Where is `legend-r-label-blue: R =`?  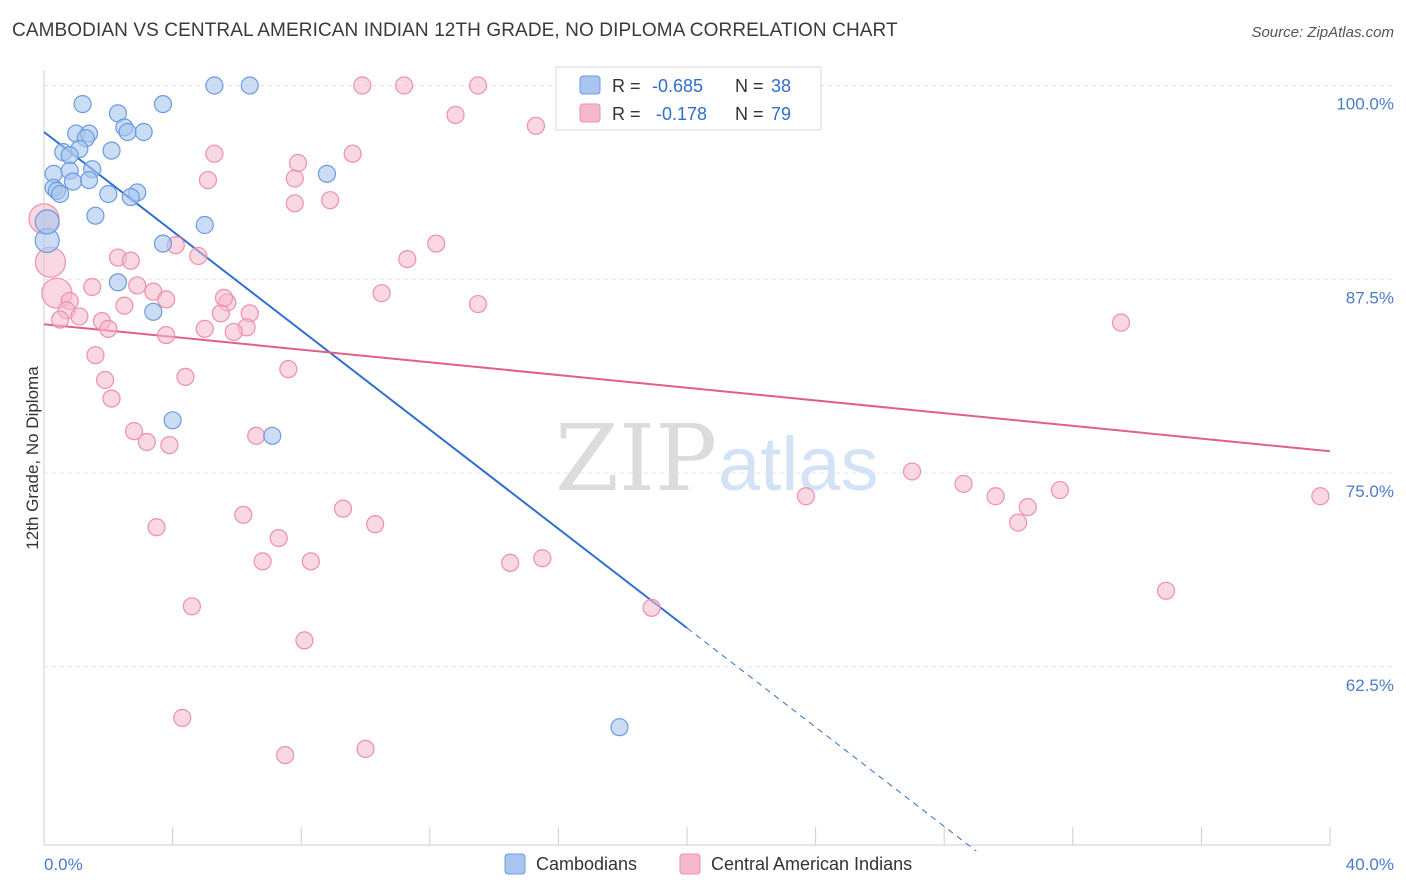 legend-r-label-blue: R = is located at coordinates (626, 86).